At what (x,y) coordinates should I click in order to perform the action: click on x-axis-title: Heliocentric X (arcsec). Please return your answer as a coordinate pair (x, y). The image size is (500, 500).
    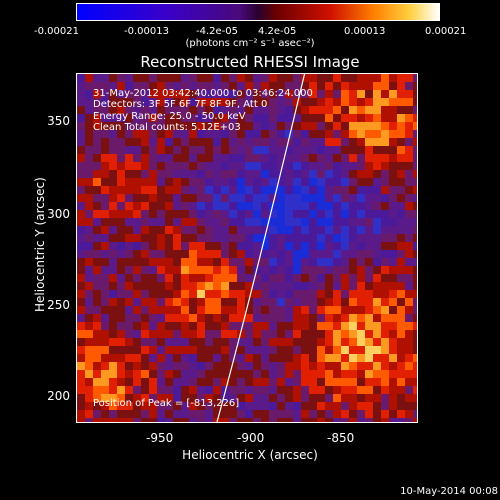
    Looking at the image, I should click on (250, 455).